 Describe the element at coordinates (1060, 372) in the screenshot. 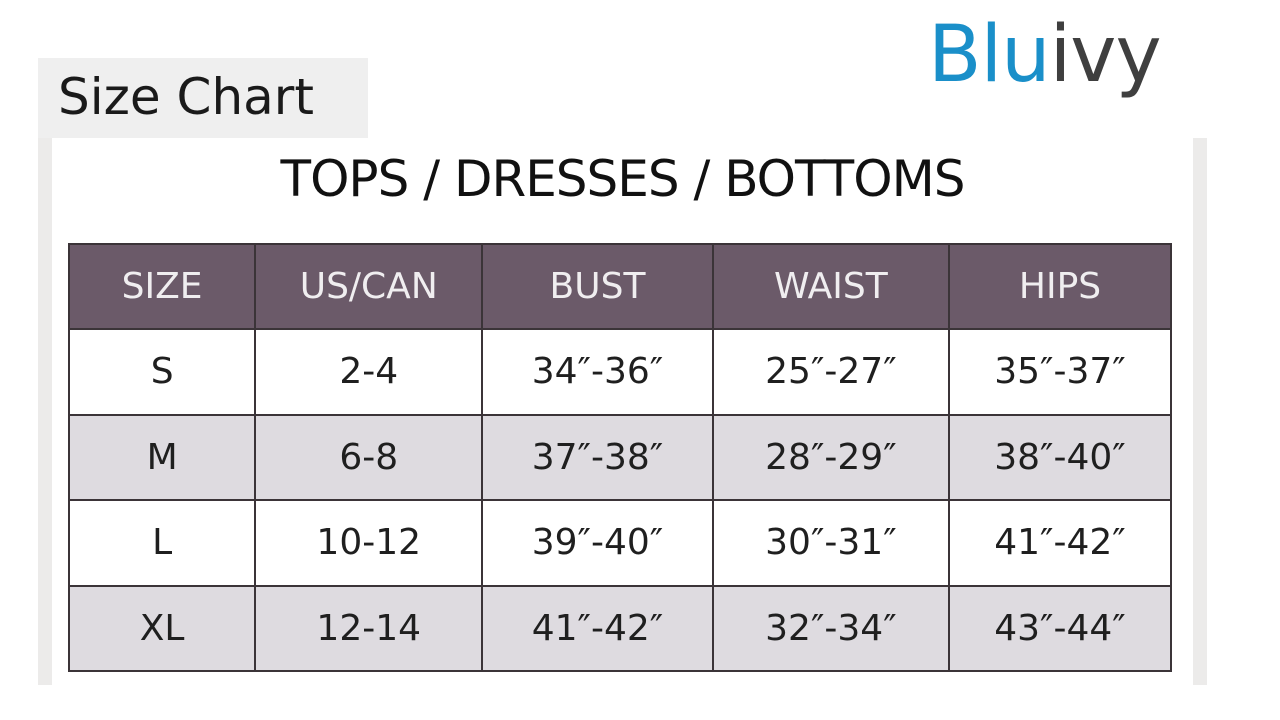

I see `table-cell: 35″-37″` at that location.